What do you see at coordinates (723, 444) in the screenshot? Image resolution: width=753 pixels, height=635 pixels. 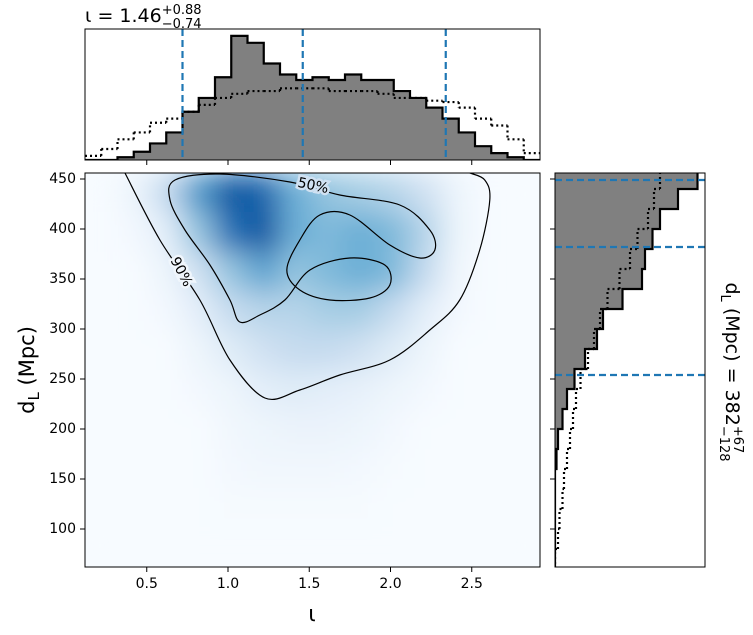 I see `right-title-lower: −128` at bounding box center [723, 444].